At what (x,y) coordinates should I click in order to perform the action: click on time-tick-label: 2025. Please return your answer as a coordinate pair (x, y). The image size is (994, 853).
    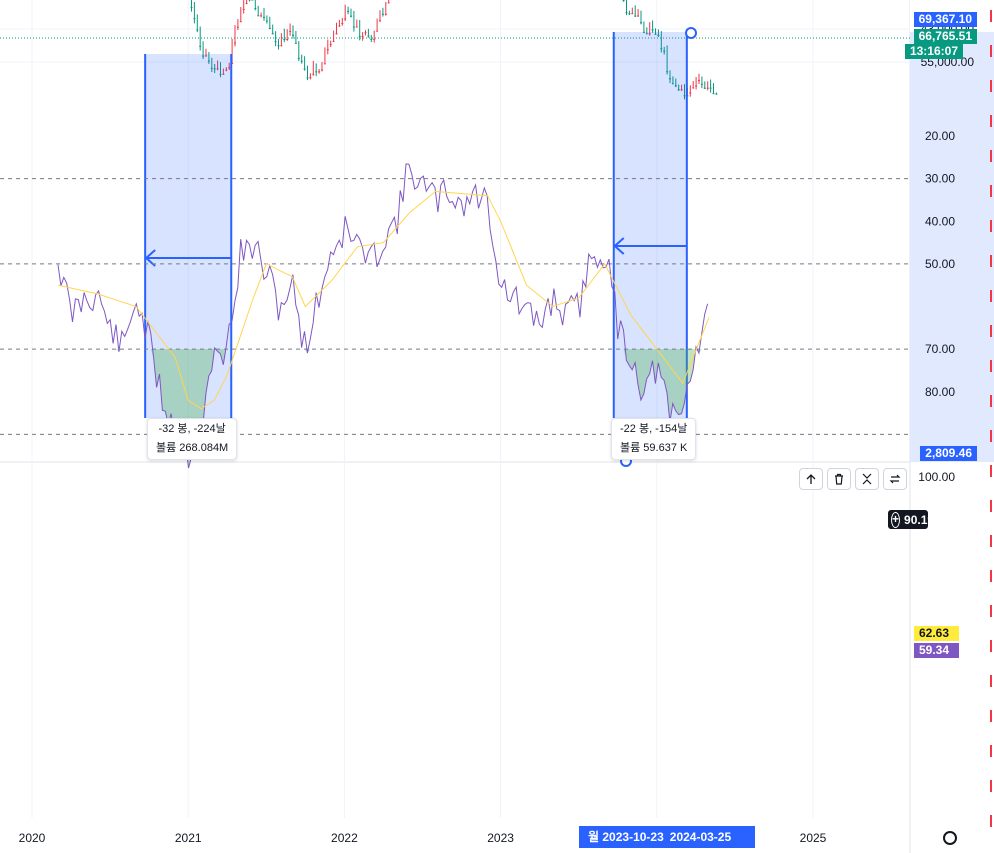
    Looking at the image, I should click on (813, 838).